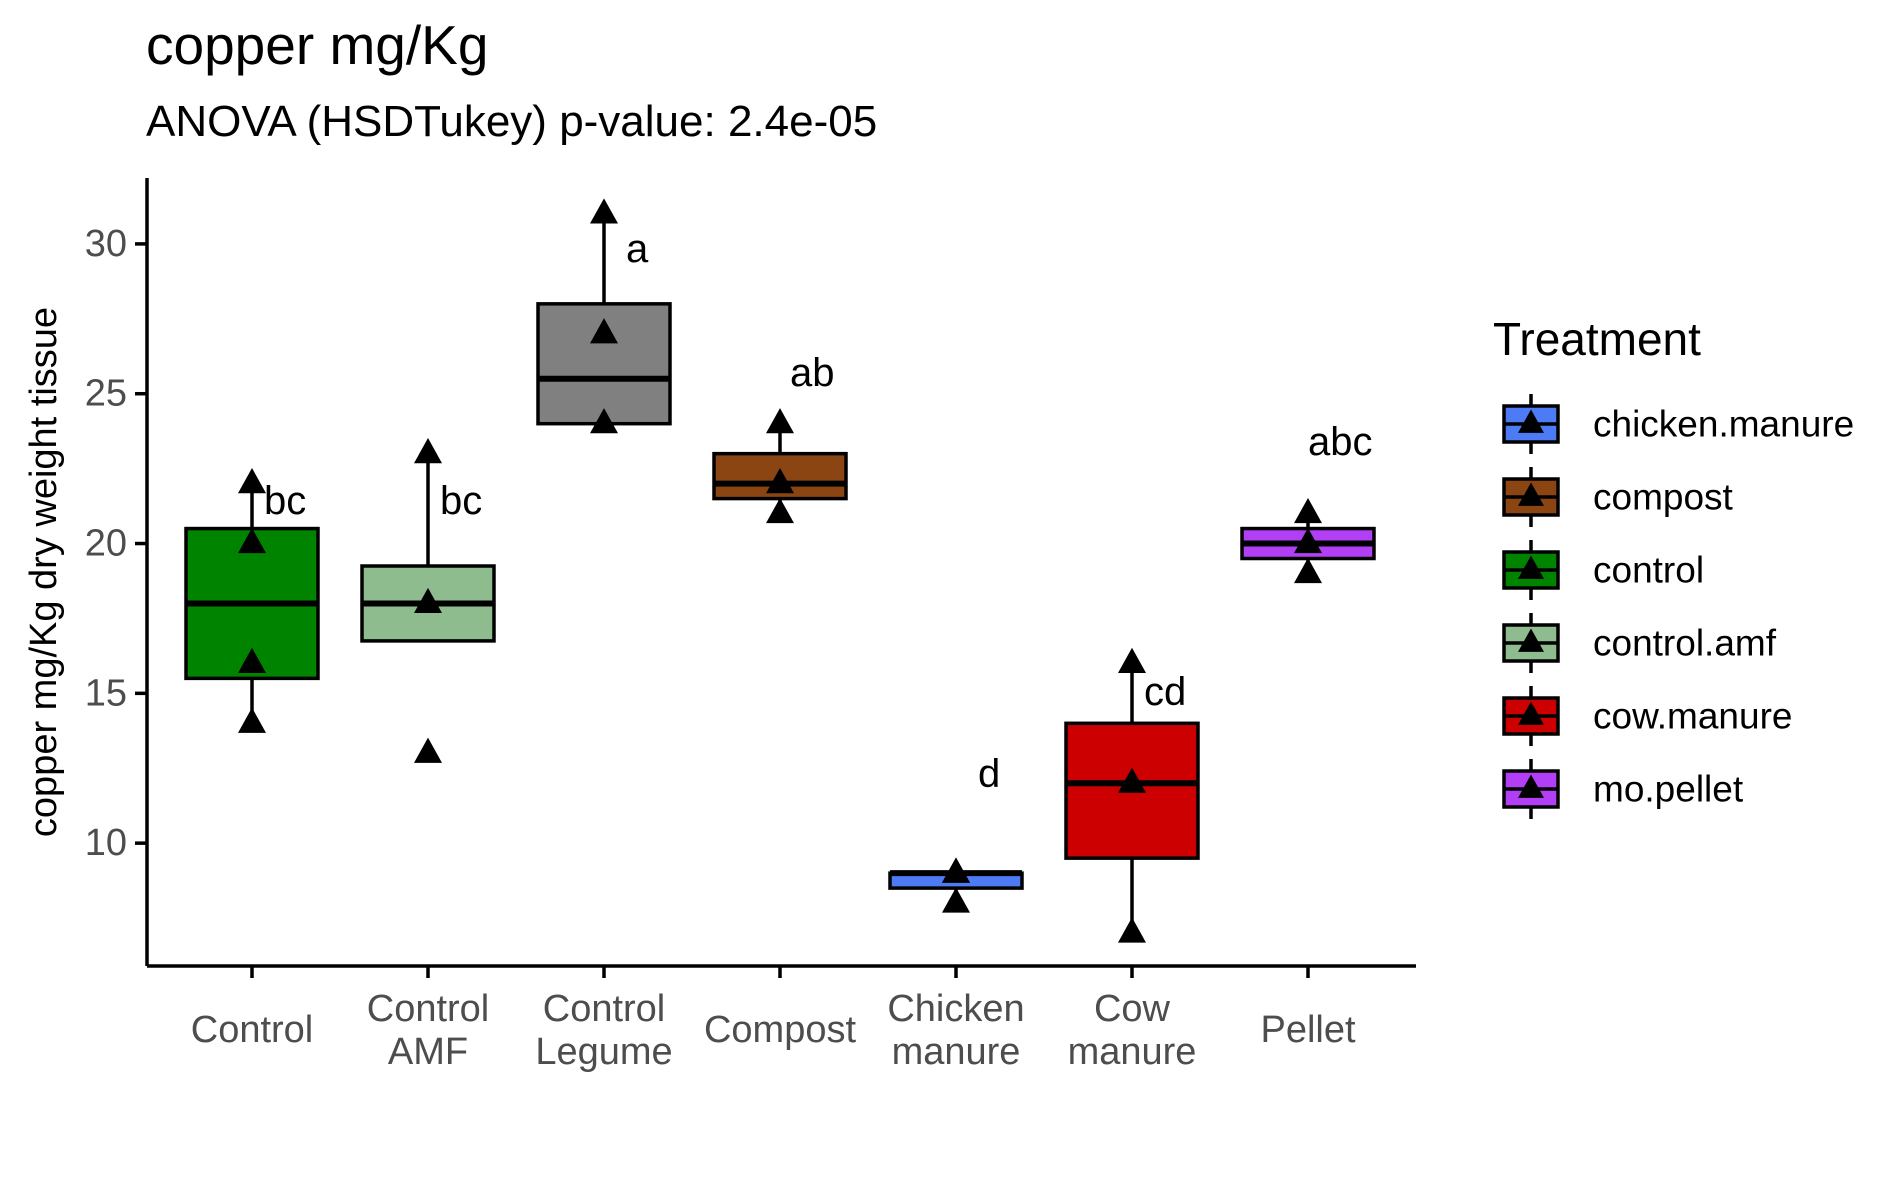 The image size is (1900, 1200). What do you see at coordinates (44, 572) in the screenshot?
I see `y-axis-label: copper mg/Kg dry weight tissue` at bounding box center [44, 572].